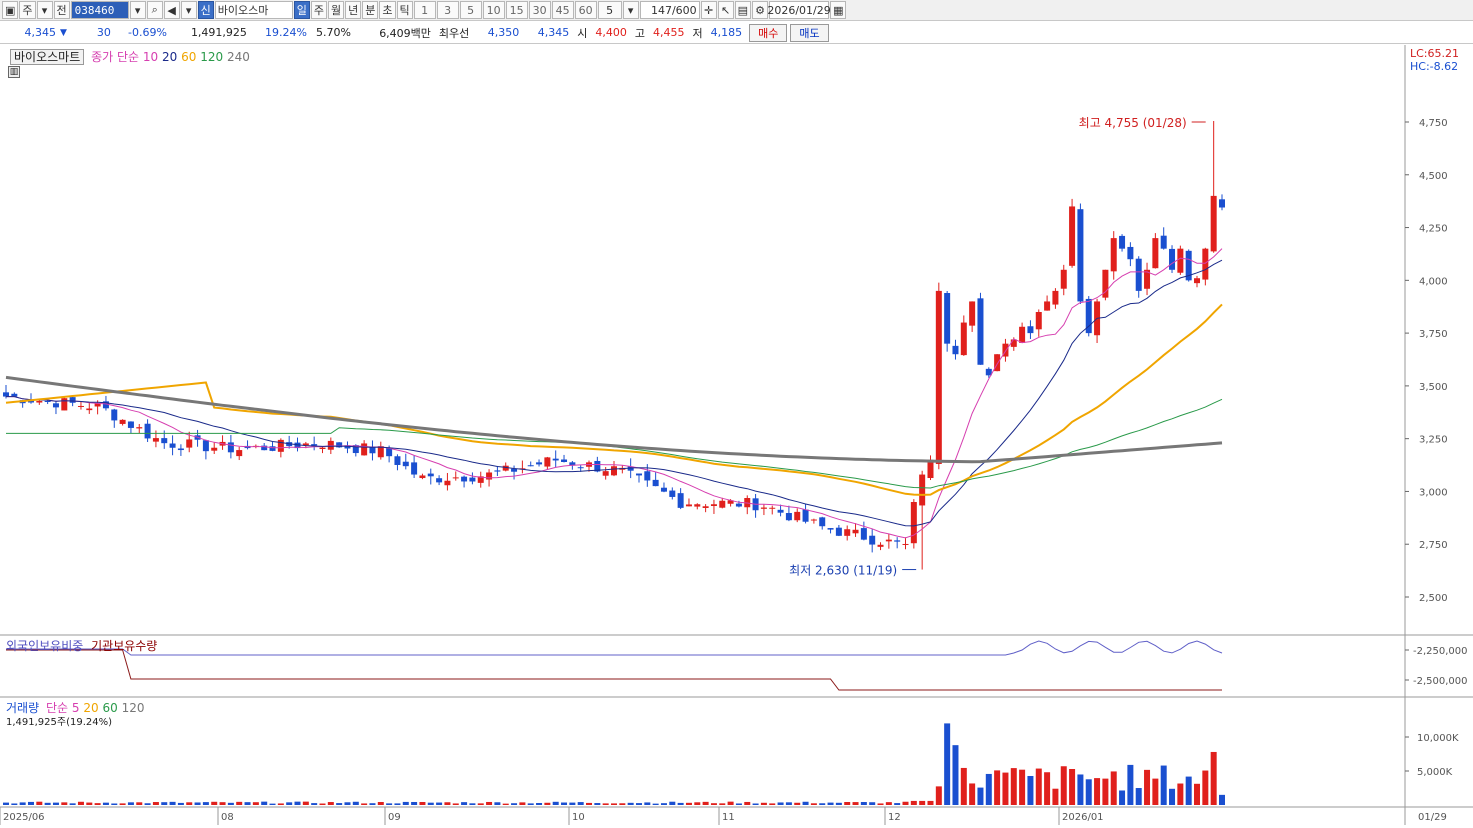 The height and width of the screenshot is (828, 1473). What do you see at coordinates (470, 10) in the screenshot?
I see `interval-5: 5` at bounding box center [470, 10].